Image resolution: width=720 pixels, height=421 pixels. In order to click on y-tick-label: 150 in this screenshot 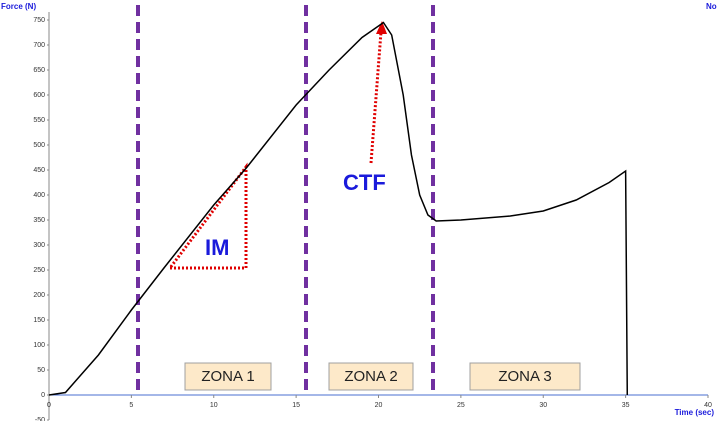, I will do `click(39, 320)`.